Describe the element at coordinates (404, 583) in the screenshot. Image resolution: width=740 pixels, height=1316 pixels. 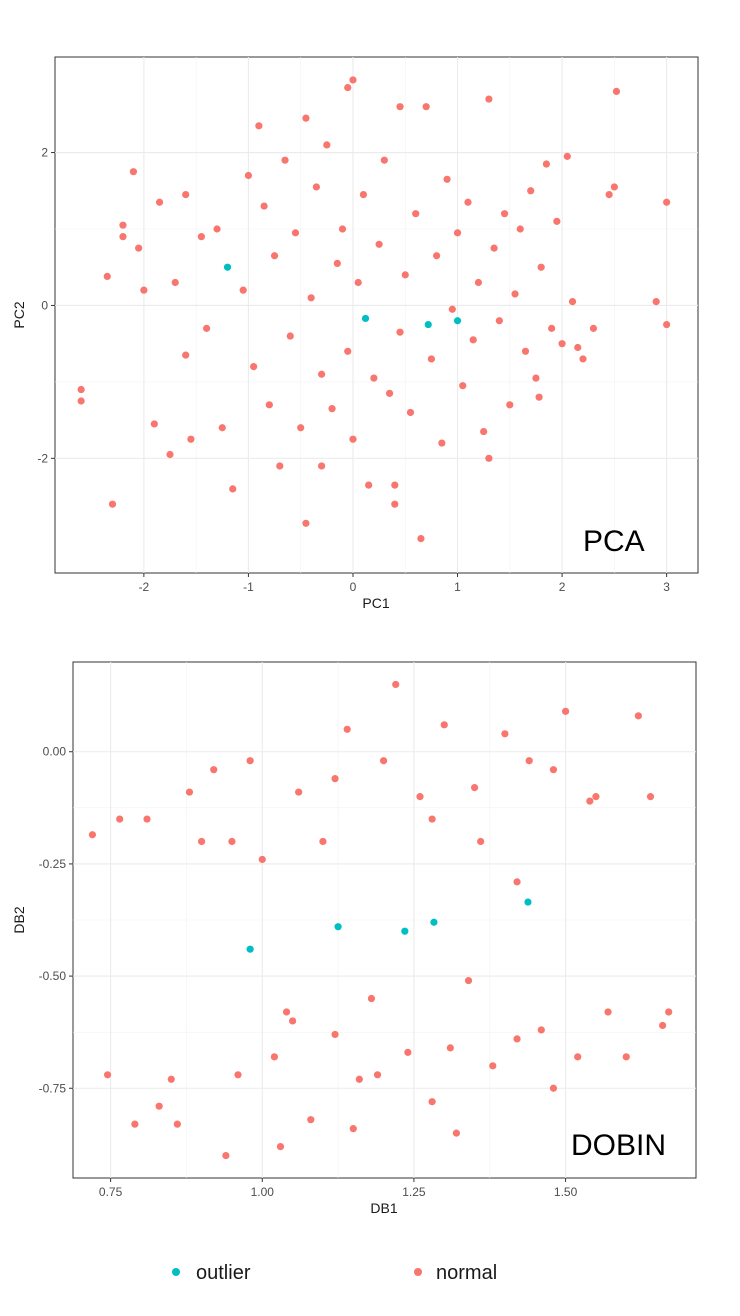
I see `pca-x-ticks: -2 -1 0 1 2 3` at that location.